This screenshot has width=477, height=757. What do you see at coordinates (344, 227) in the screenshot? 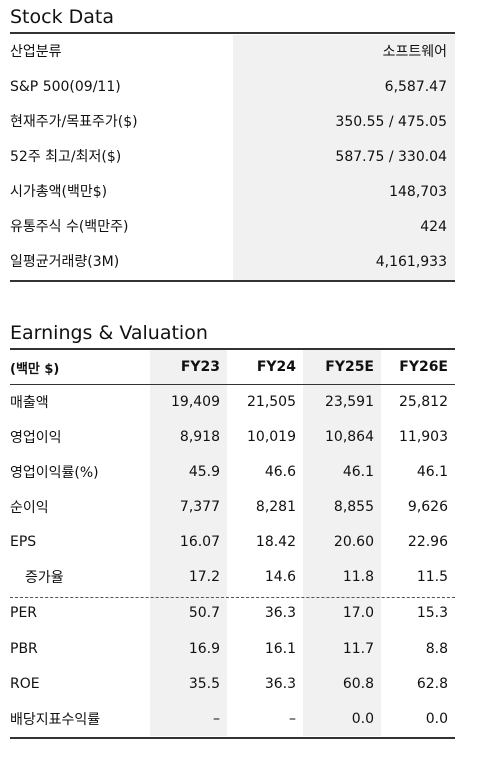
I see `row-value: 424` at bounding box center [344, 227].